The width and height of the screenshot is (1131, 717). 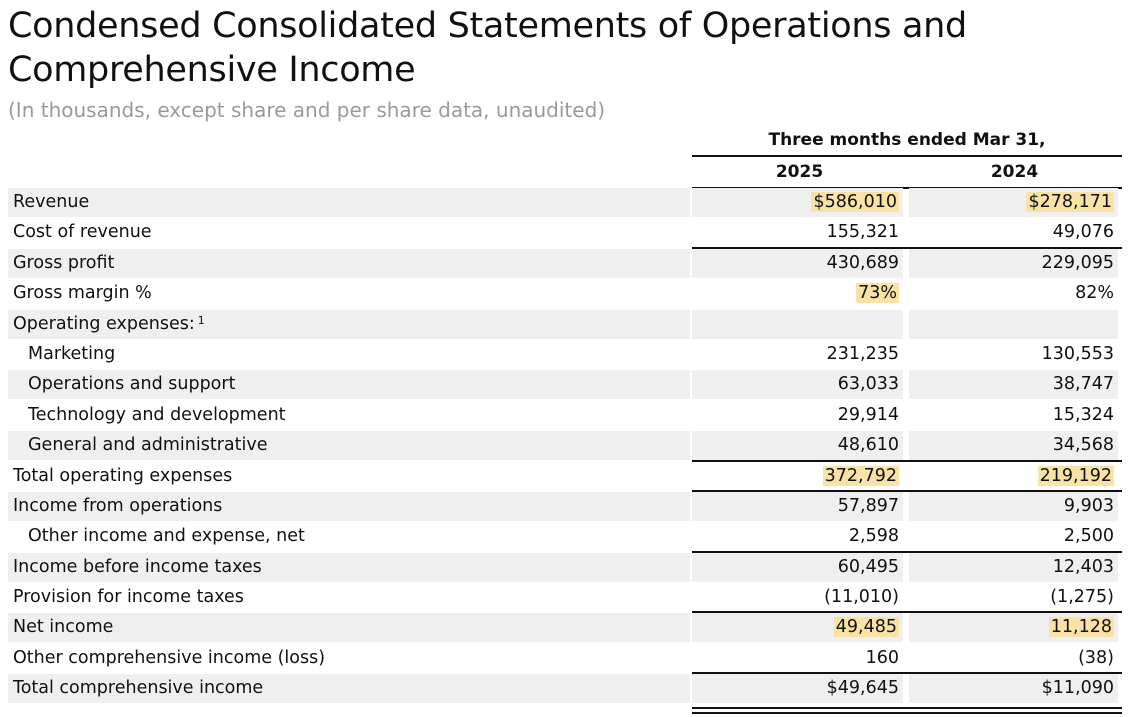 I want to click on row-operating-expenses-header: Operating expenses: 1, so click(x=565, y=324).